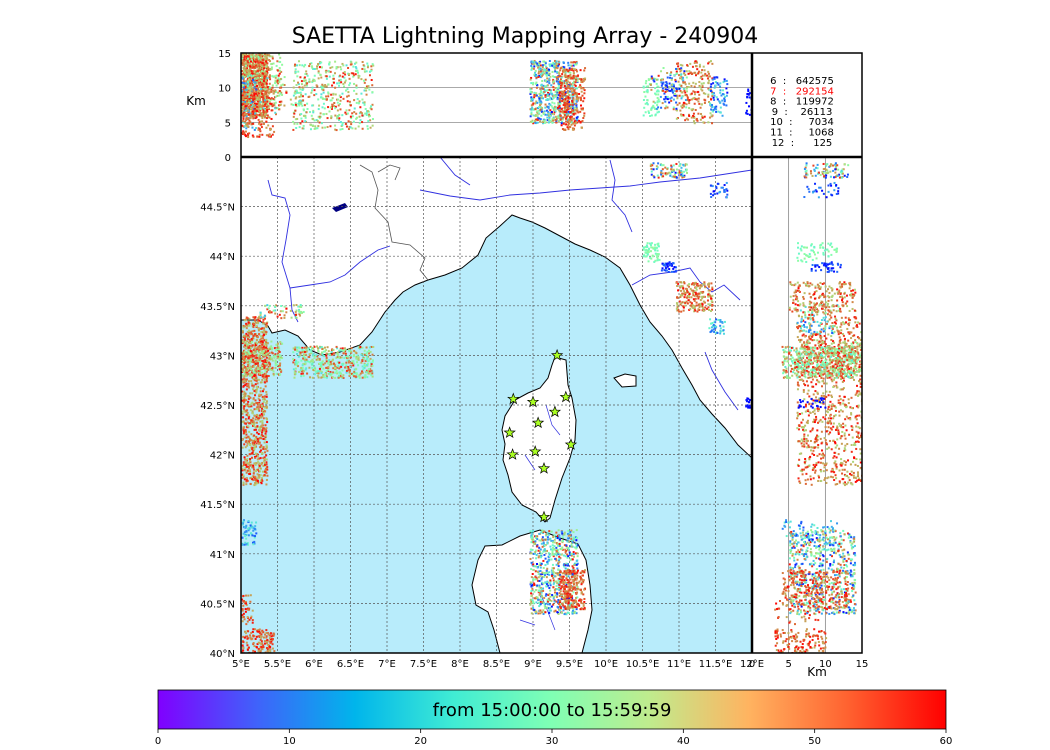 The width and height of the screenshot is (1050, 750). I want to click on map-xtick-label: 6.5°E, so click(350, 664).